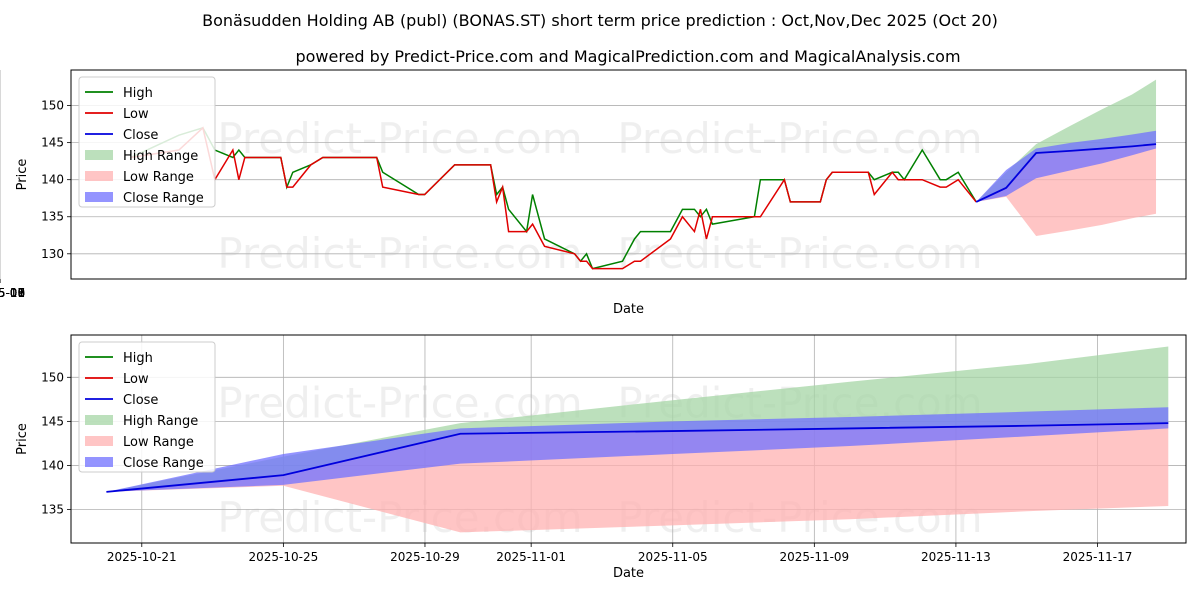 This screenshot has height=600, width=1200. I want to click on top-x-tick-label: 2025-09, so click(12, 293).